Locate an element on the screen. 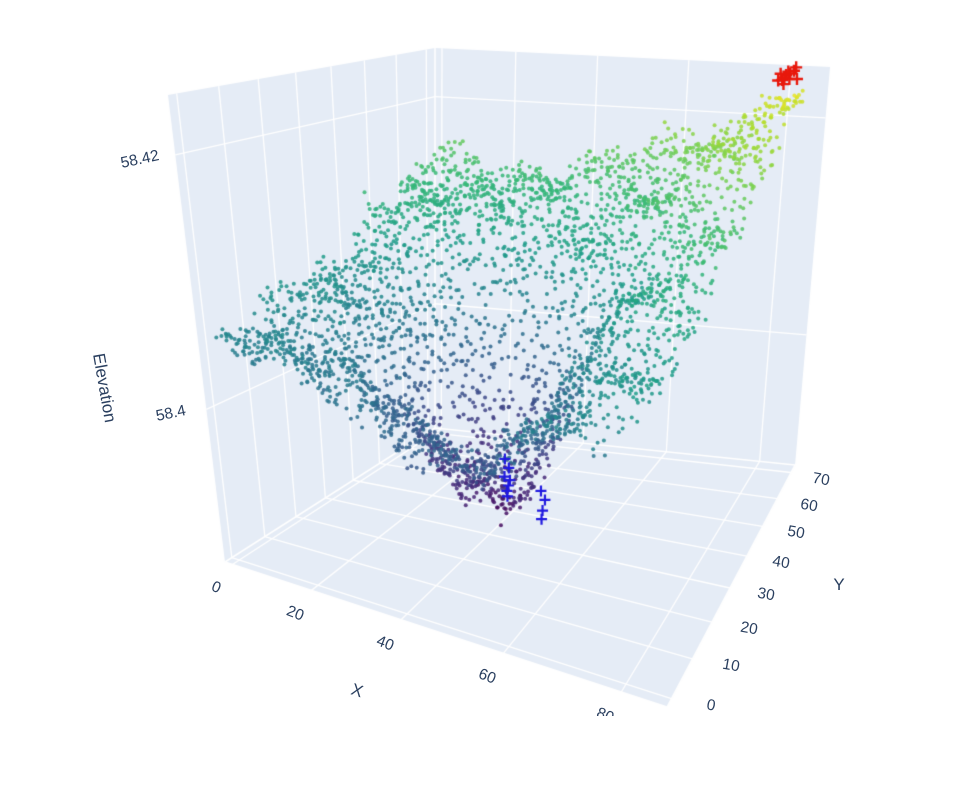 The height and width of the screenshot is (800, 978). y-axis-title: Y is located at coordinates (839, 584).